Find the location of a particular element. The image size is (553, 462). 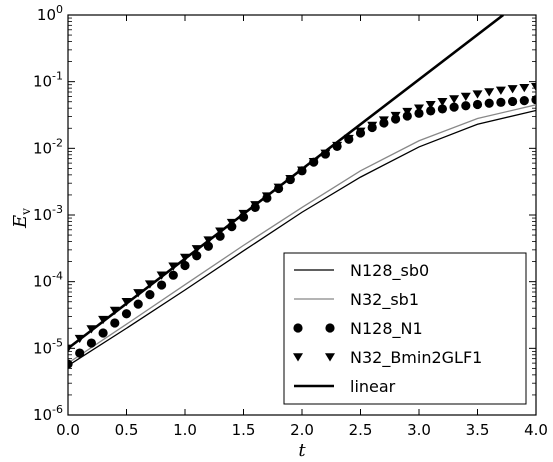

legend-item-N128_sb0: N128_sb0 is located at coordinates (361, 271).